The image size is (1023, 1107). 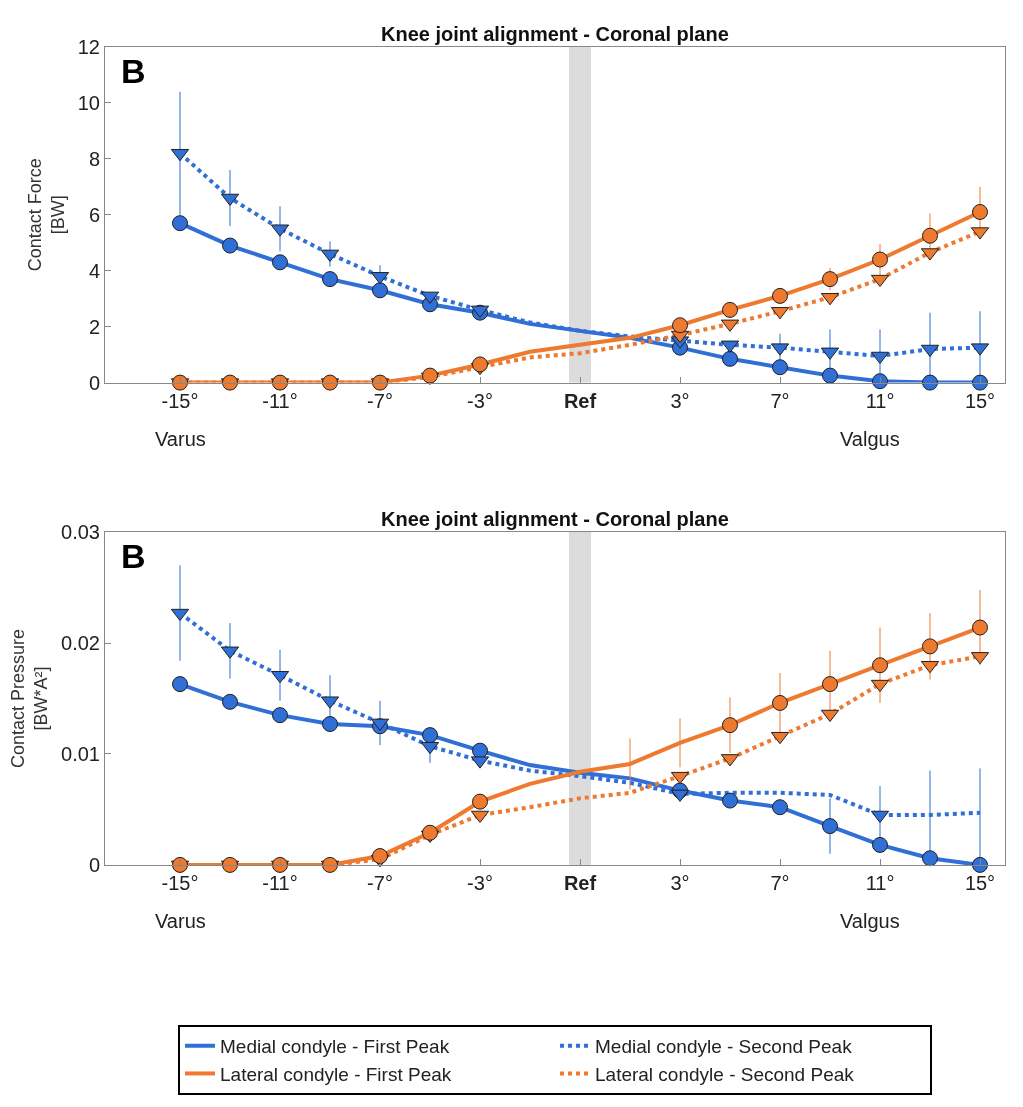 What do you see at coordinates (724, 1047) in the screenshot?
I see `legend-label: Medial condyle - Second Peak` at bounding box center [724, 1047].